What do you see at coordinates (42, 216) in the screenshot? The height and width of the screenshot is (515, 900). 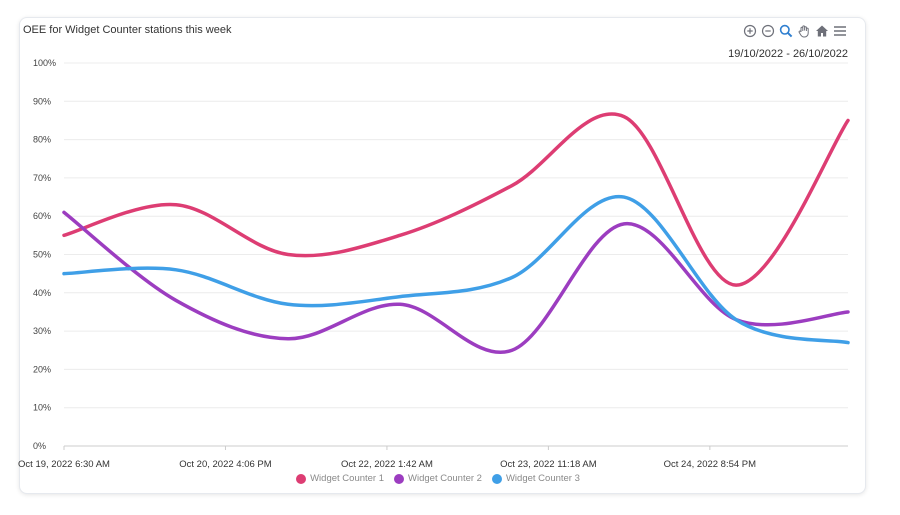 I see `y-tick-label: 60%` at bounding box center [42, 216].